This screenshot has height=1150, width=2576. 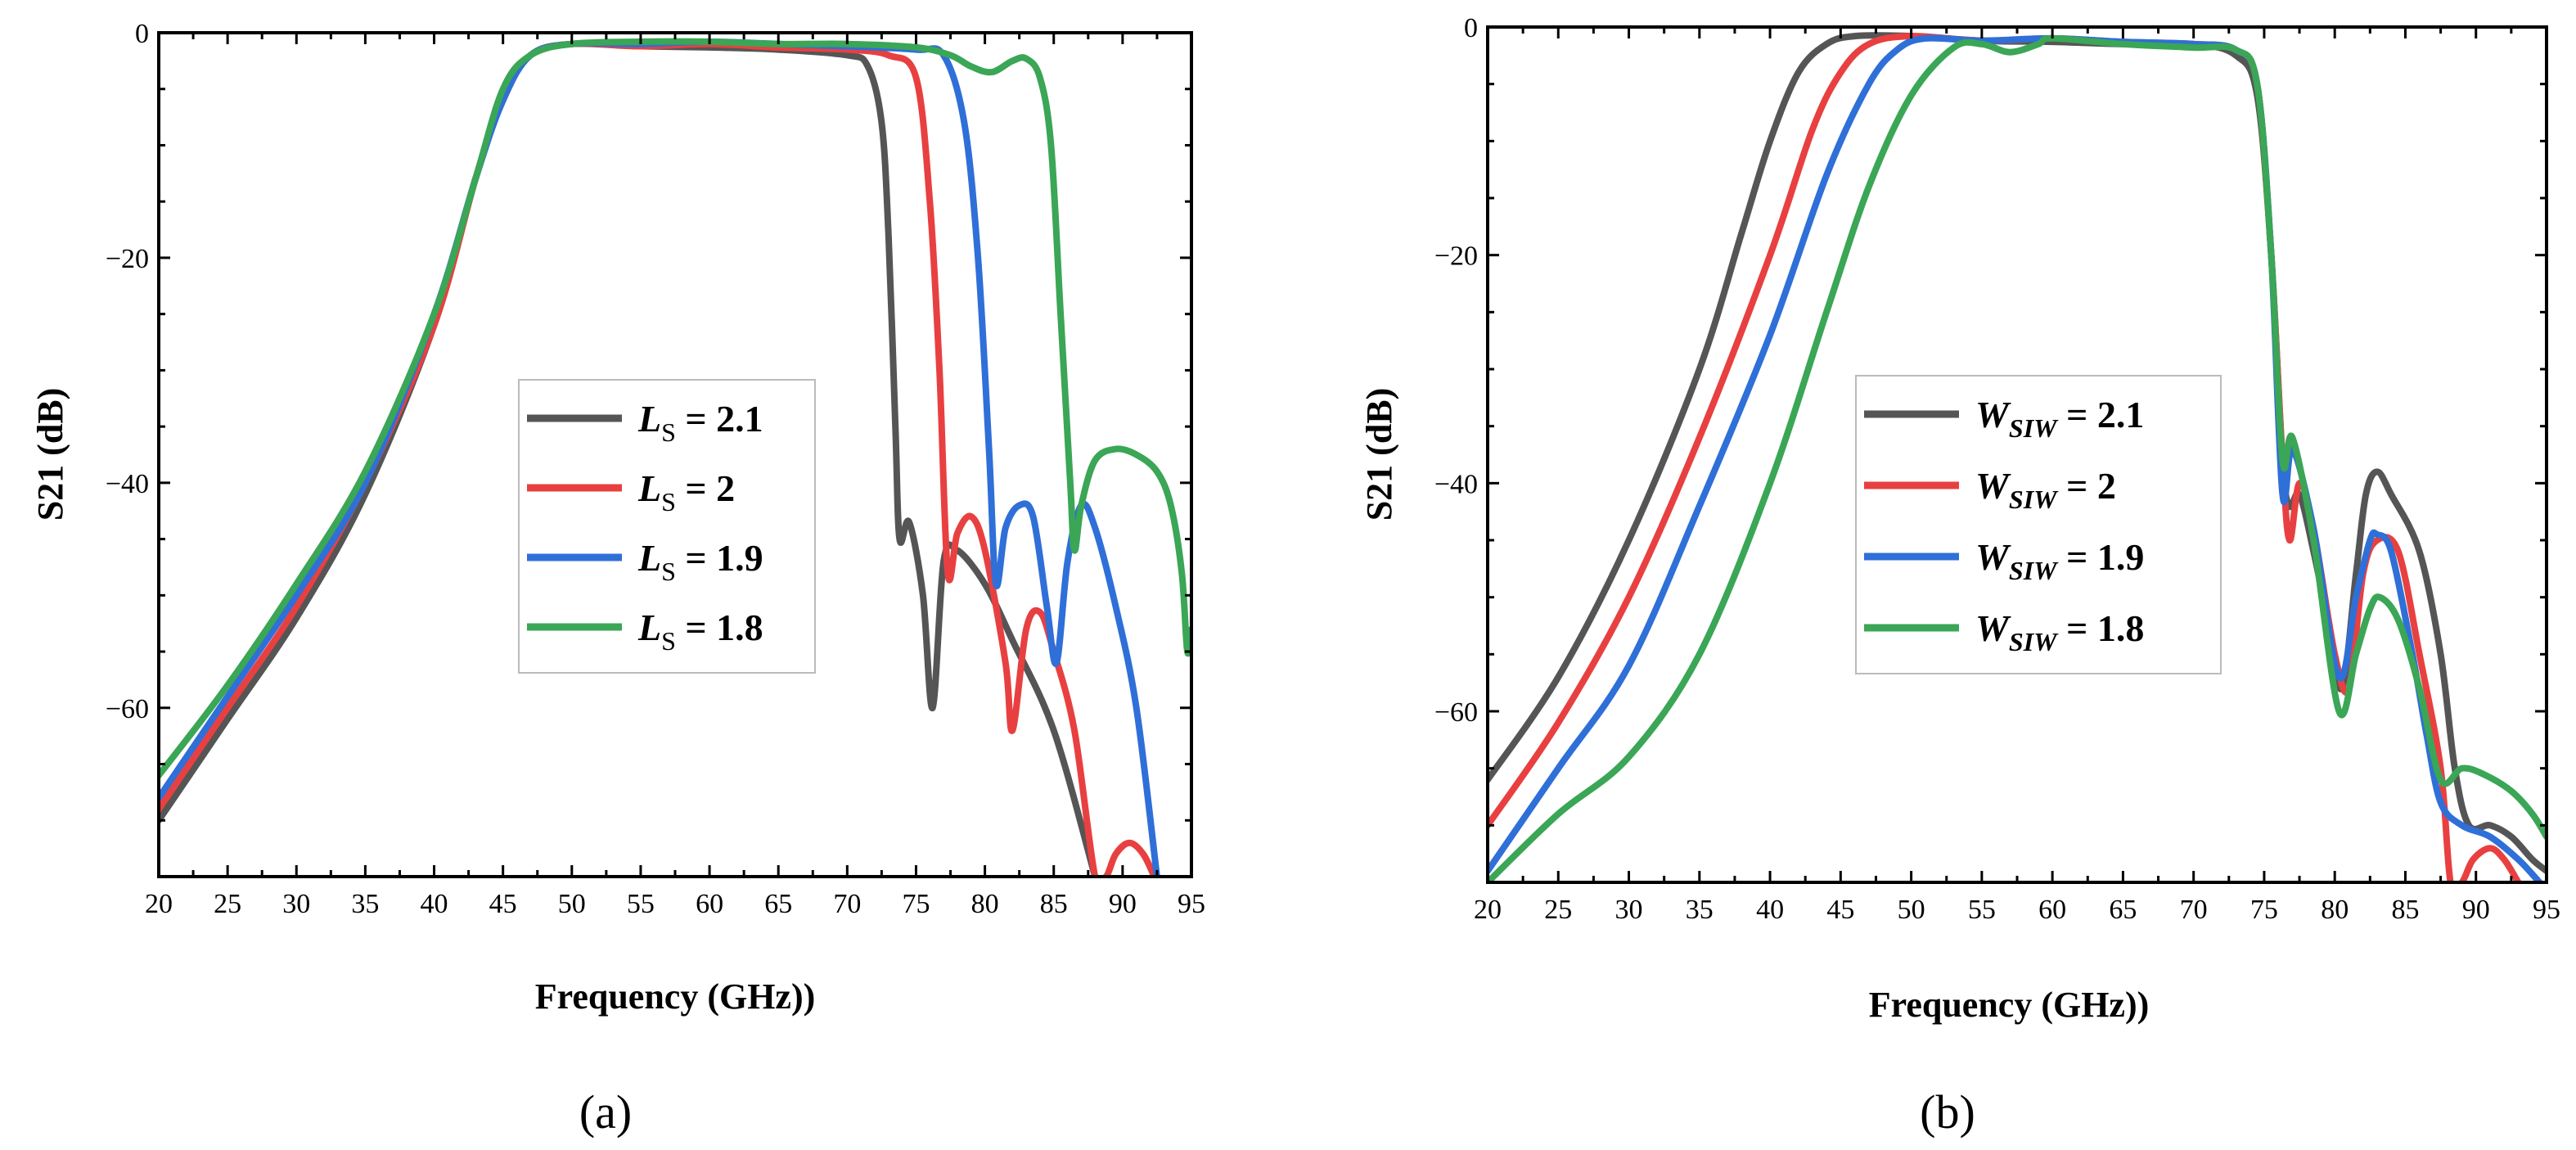 What do you see at coordinates (605, 1112) in the screenshot?
I see `panel-label-a: (a)` at bounding box center [605, 1112].